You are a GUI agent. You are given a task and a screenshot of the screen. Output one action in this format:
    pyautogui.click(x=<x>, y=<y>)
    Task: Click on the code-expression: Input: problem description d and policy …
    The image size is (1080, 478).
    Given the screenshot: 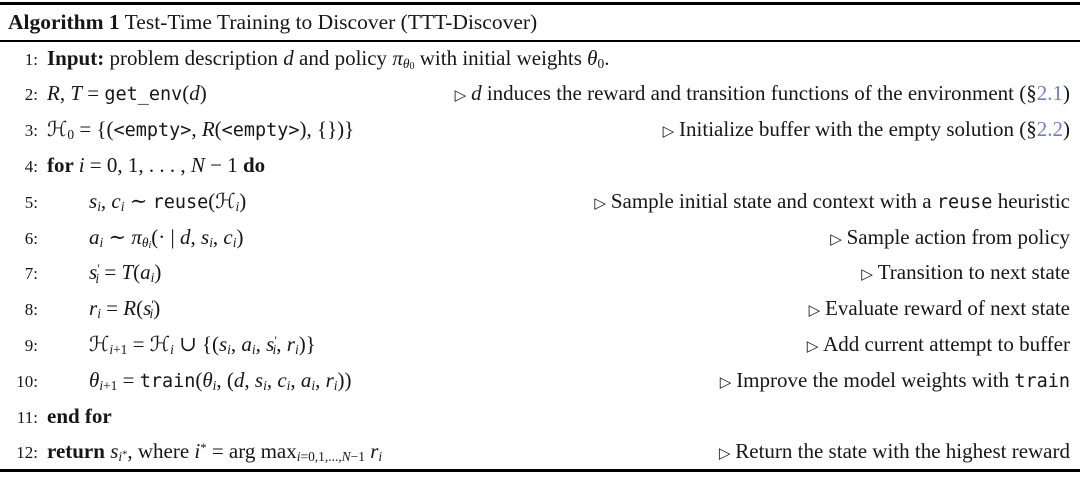 What is the action you would take?
    pyautogui.click(x=328, y=59)
    